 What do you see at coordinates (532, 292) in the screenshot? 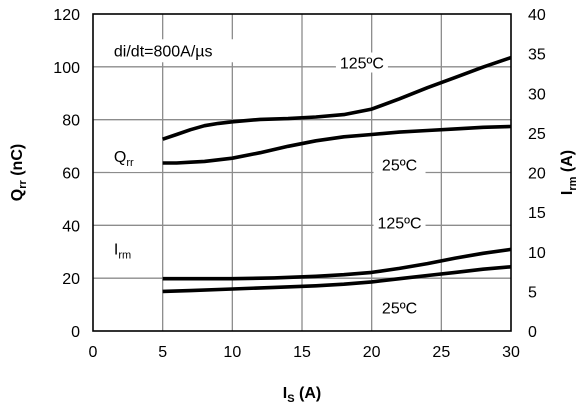
I see `y-right-tick-label: 5` at bounding box center [532, 292].